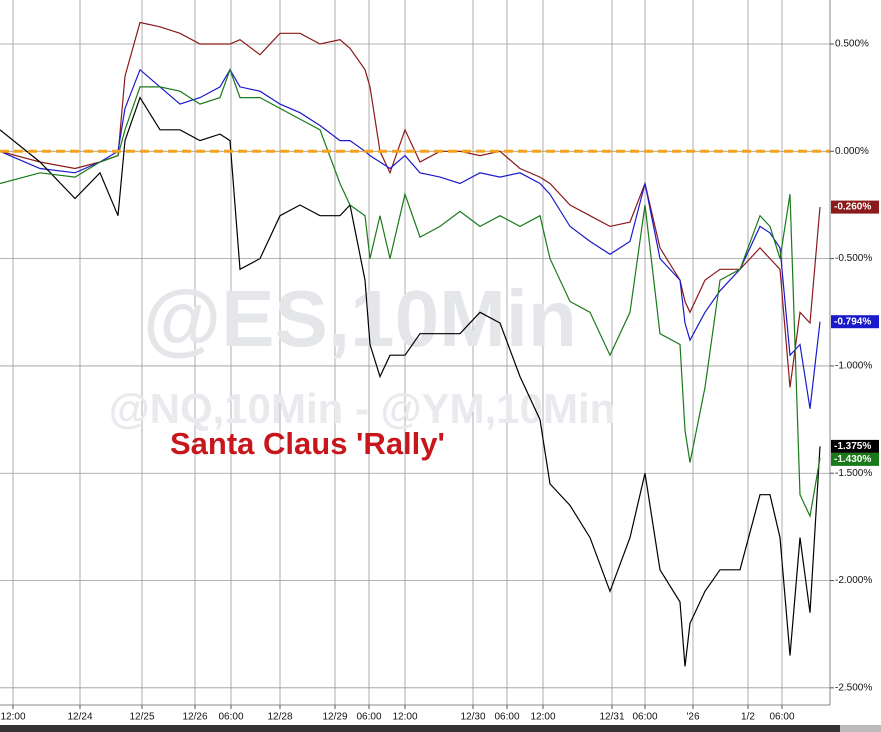 The image size is (881, 732). I want to click on end-label: -1.430%, so click(852, 459).